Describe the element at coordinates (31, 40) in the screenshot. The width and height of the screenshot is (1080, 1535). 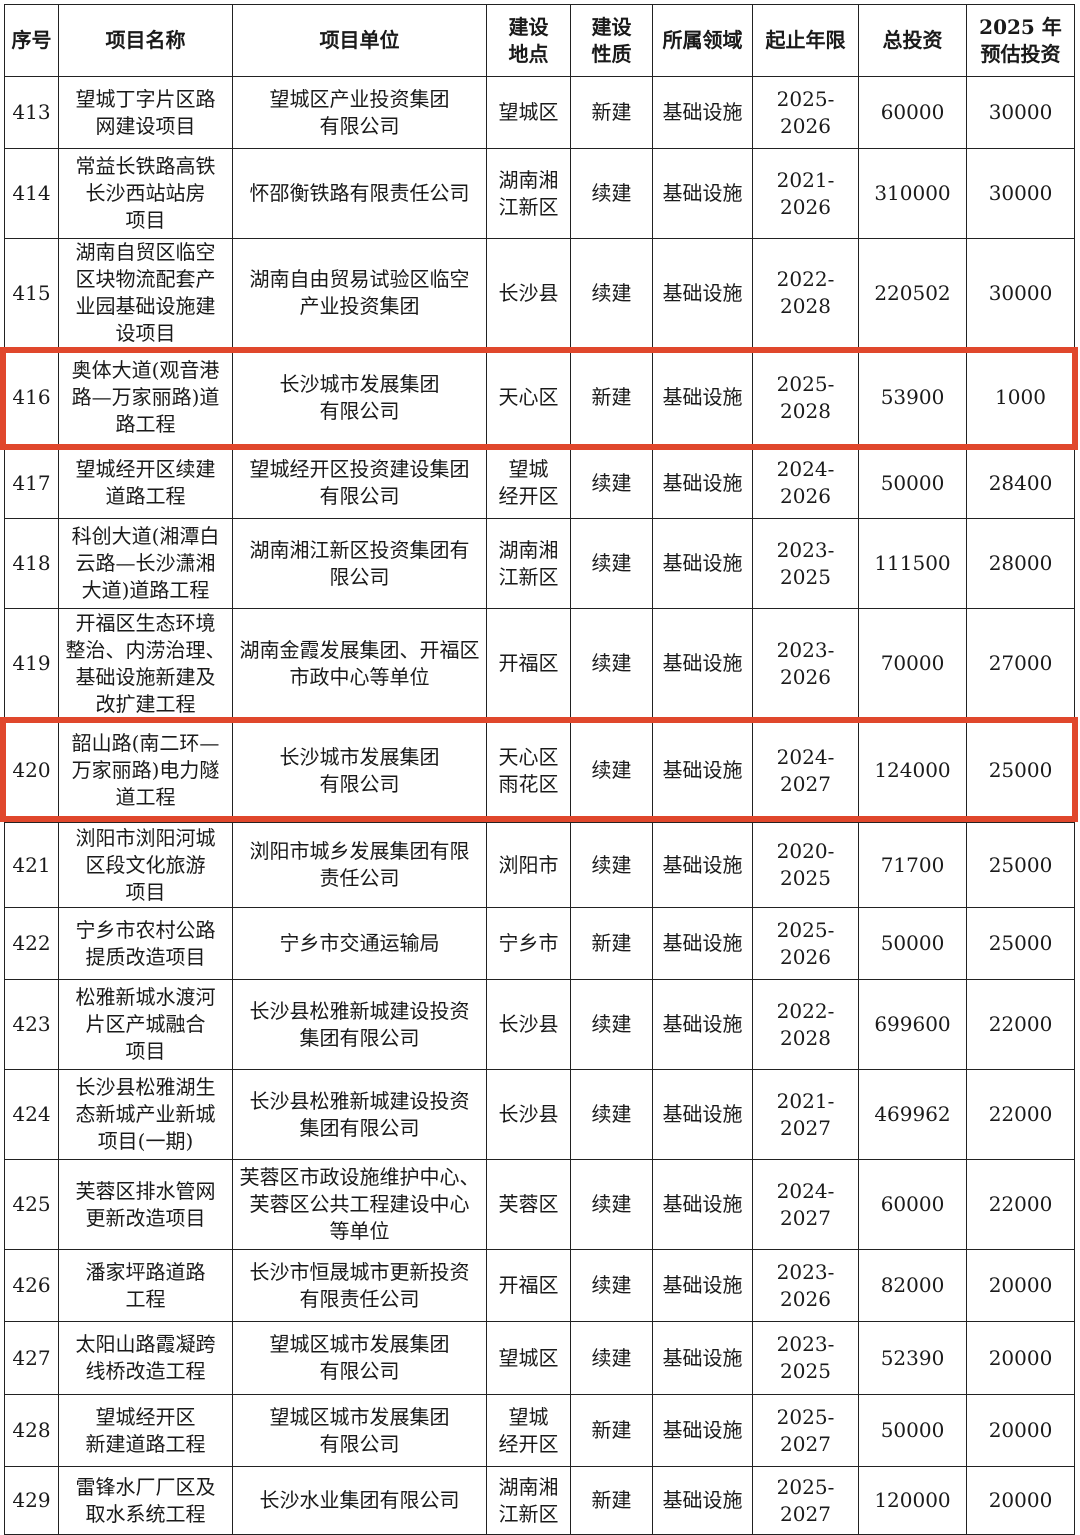
I see `header-row-number: 序号` at that location.